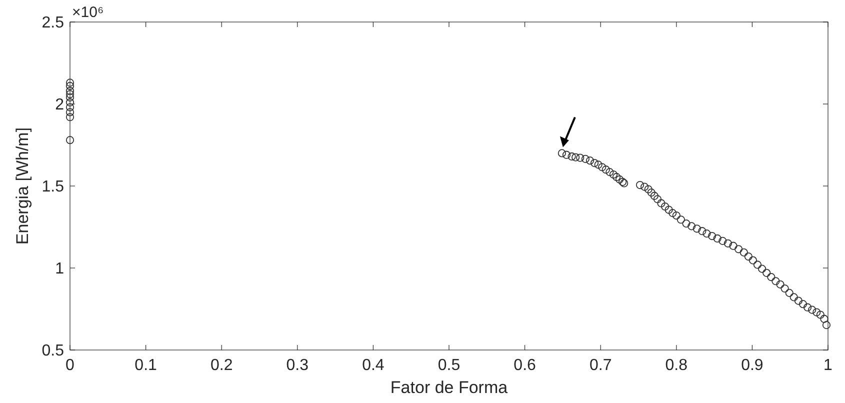 Image resolution: width=845 pixels, height=403 pixels. Describe the element at coordinates (59, 105) in the screenshot. I see `y-tick-label: 2` at that location.